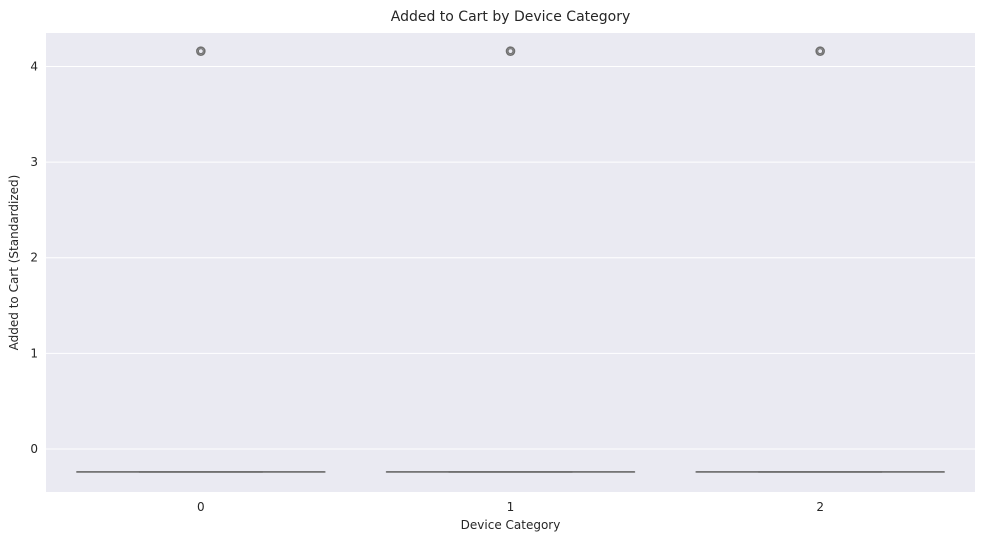 Image resolution: width=985 pixels, height=542 pixels. I want to click on x-tick-label: 2, so click(820, 507).